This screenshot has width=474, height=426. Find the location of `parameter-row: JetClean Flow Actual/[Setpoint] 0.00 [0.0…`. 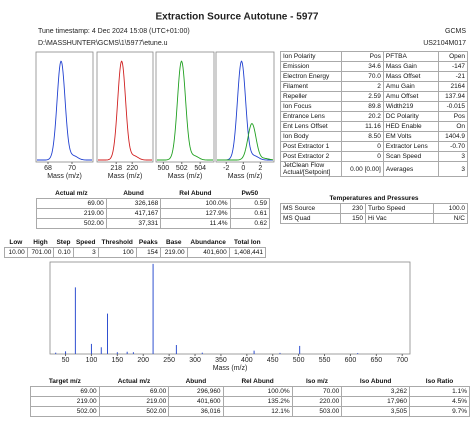

parameter-row: JetClean Flow Actual/[Setpoint] 0.00 [0.0… is located at coordinates (374, 169).